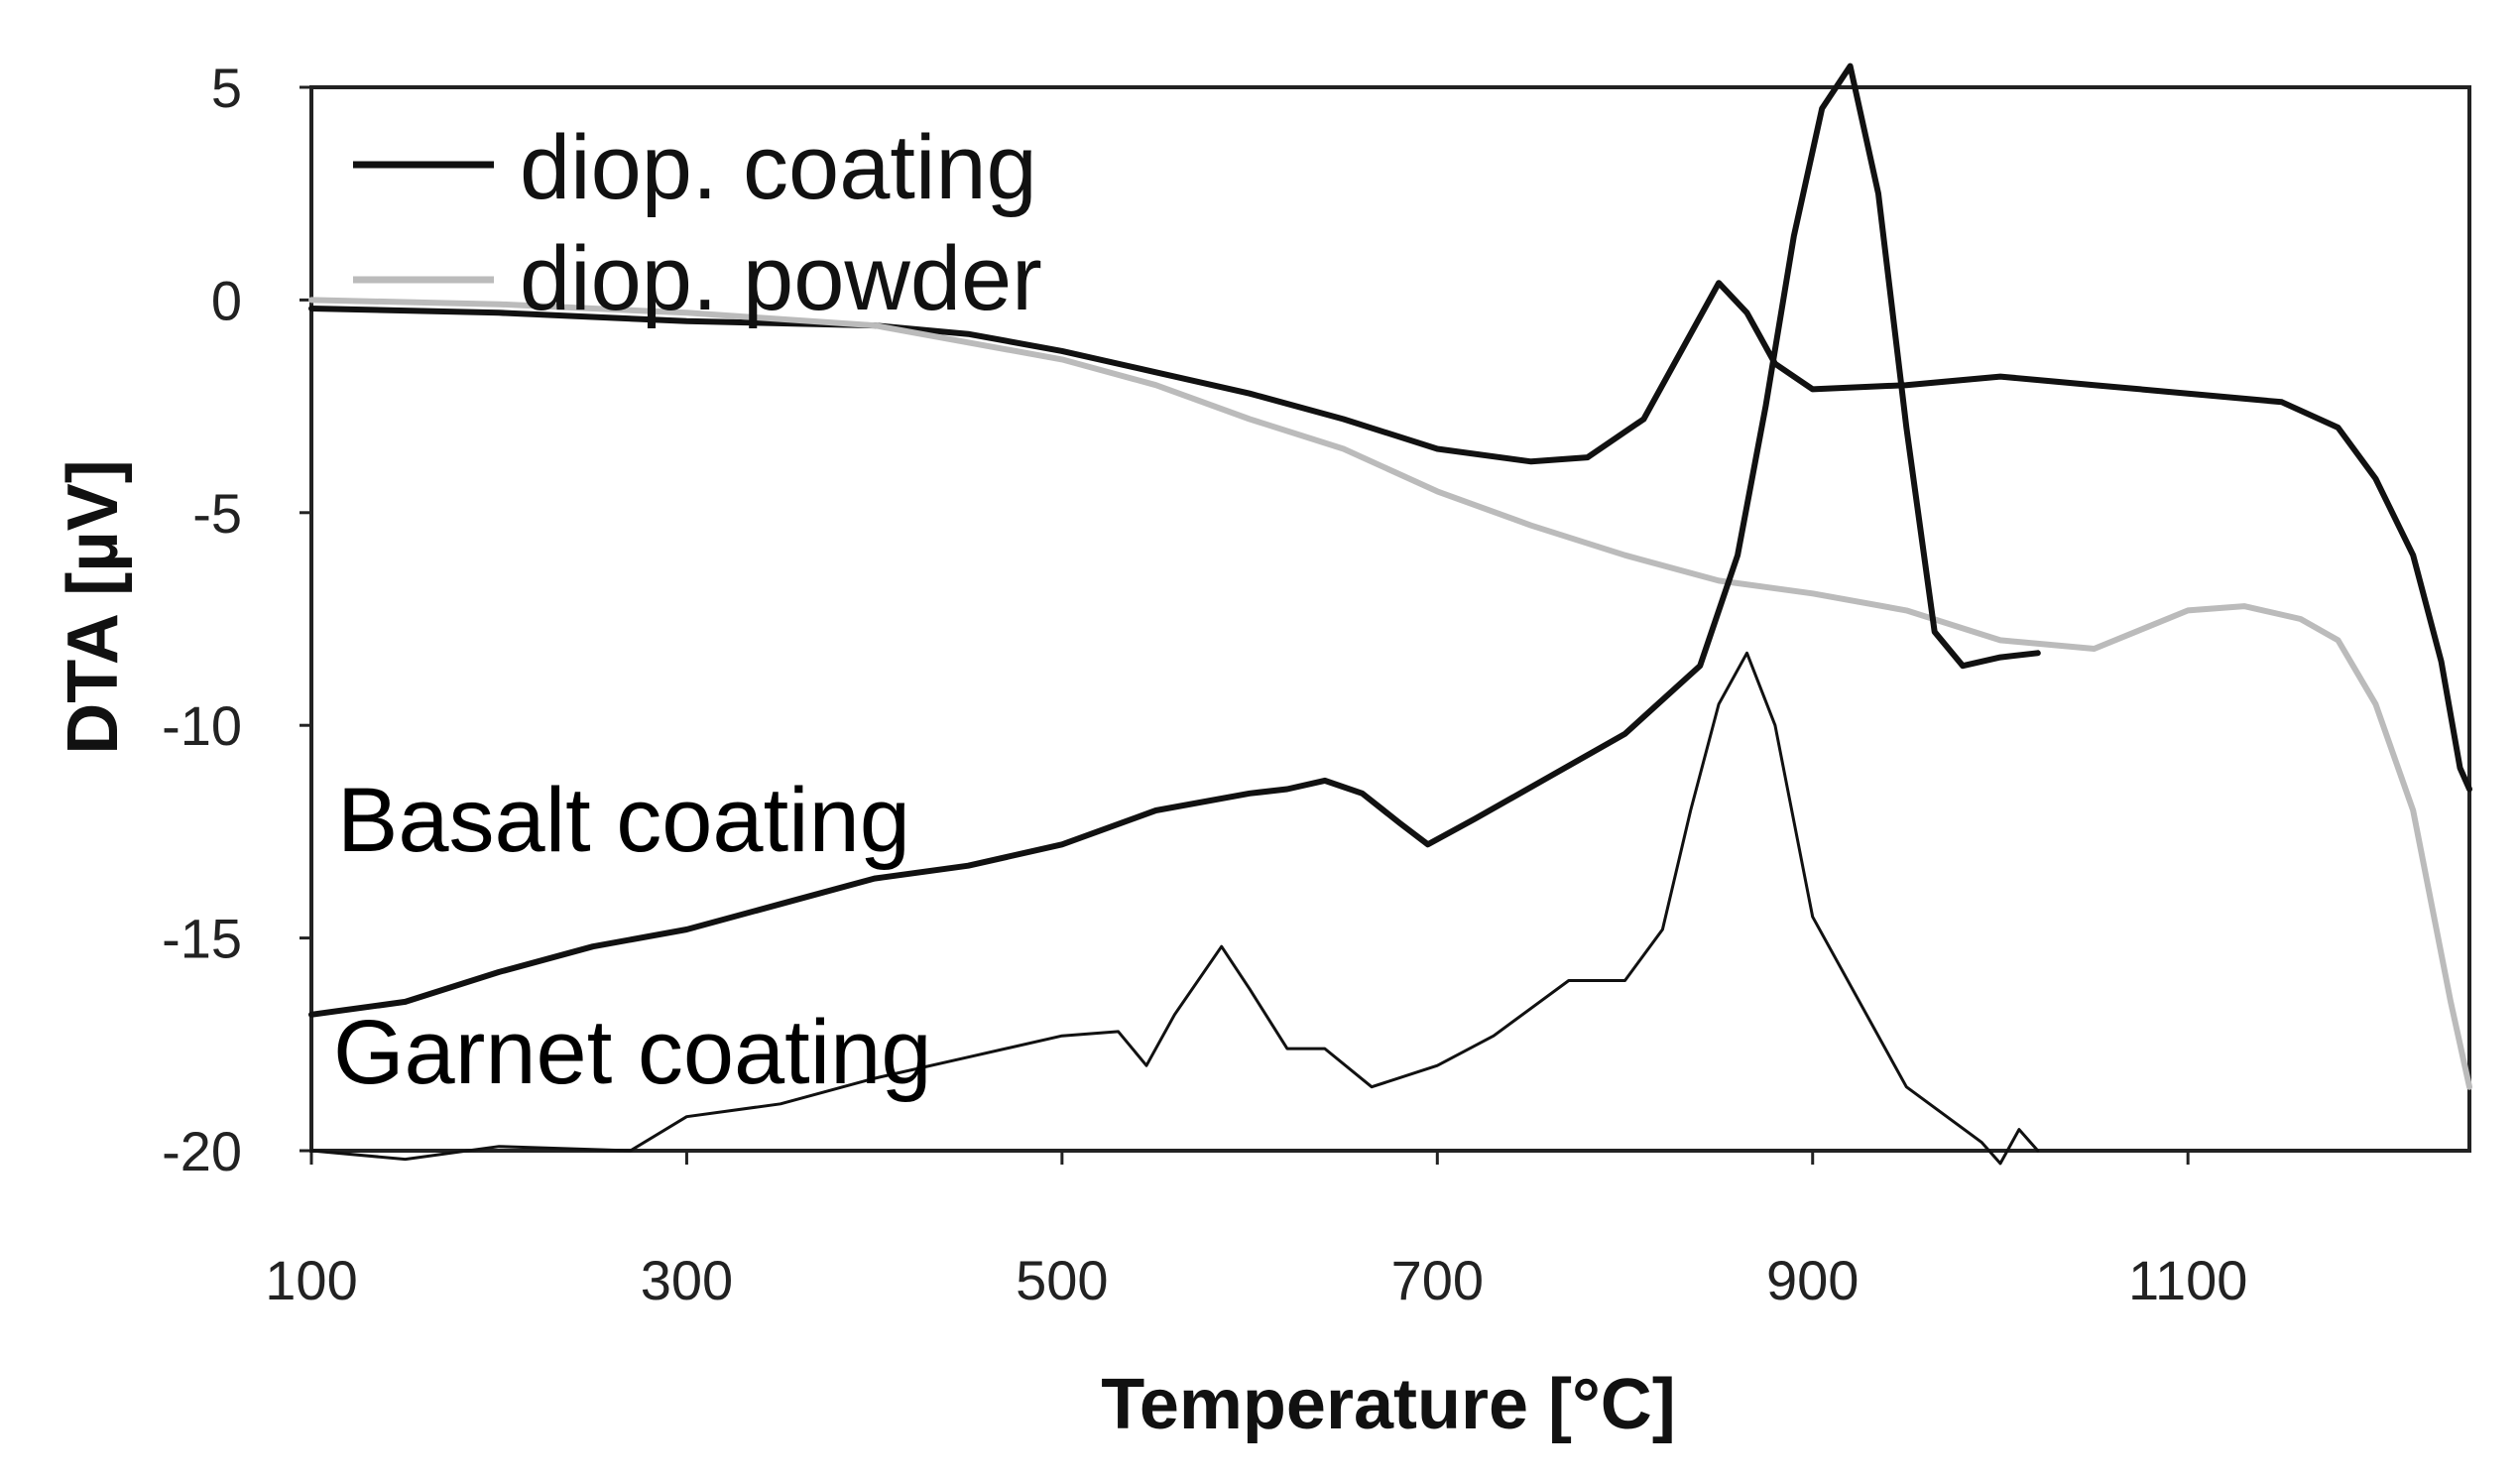 Image resolution: width=2520 pixels, height=1483 pixels. Describe the element at coordinates (226, 88) in the screenshot. I see `y-tick-label: 5` at that location.